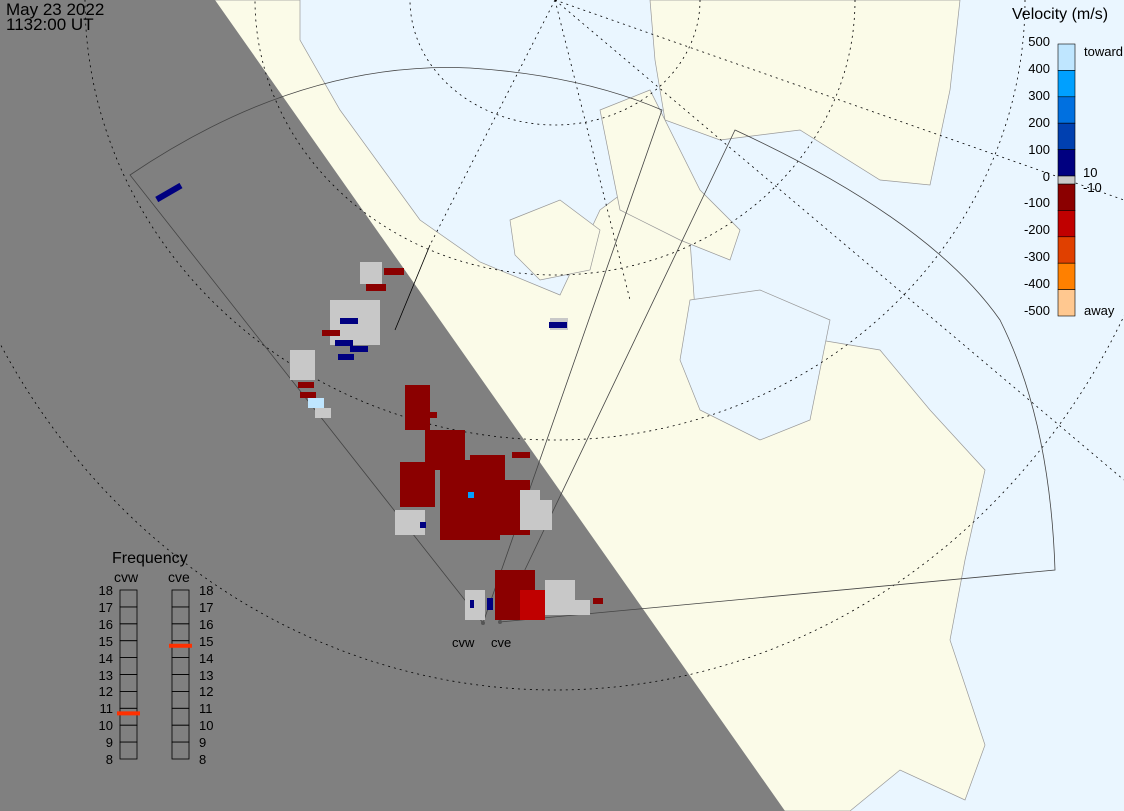  I want to click on ground-scatter-segment, so click(1066, 180).